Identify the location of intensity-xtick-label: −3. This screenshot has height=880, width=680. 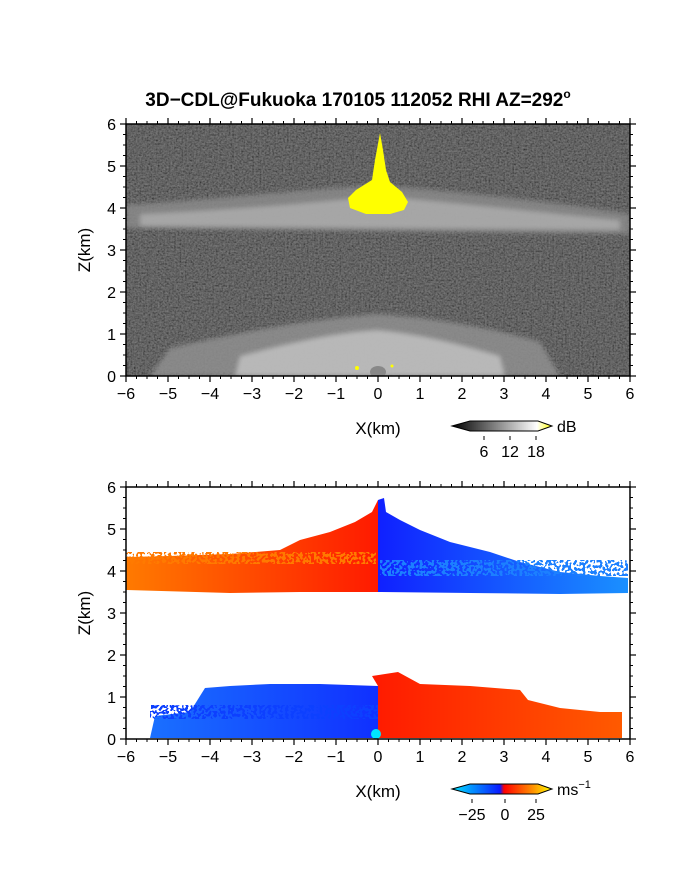
(252, 394).